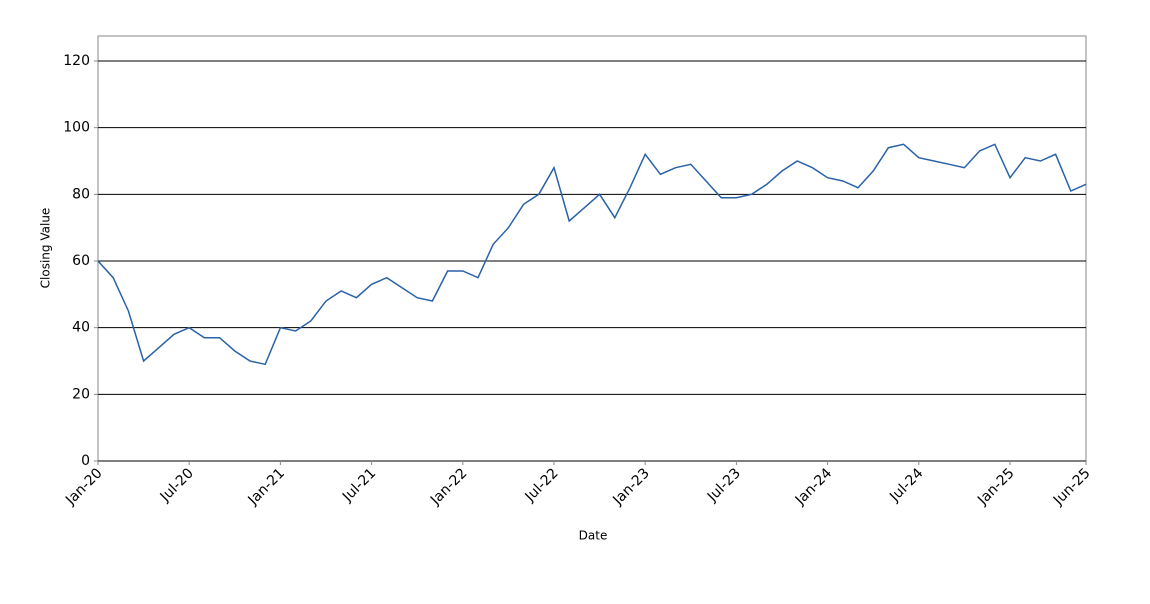 The width and height of the screenshot is (1150, 604). What do you see at coordinates (814, 487) in the screenshot?
I see `x-tick-label: Jan-24` at bounding box center [814, 487].